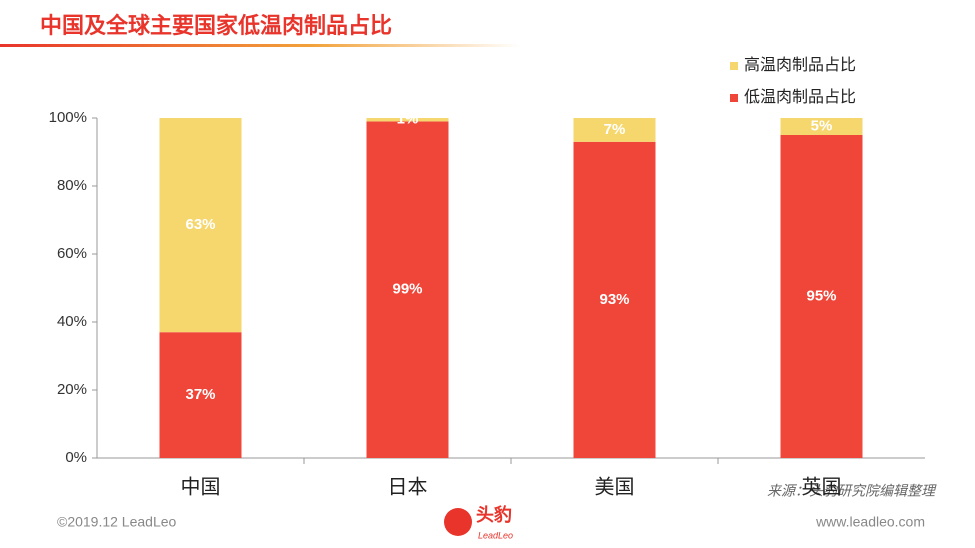  What do you see at coordinates (615, 486) in the screenshot?
I see `x-tick-label: 美国` at bounding box center [615, 486].